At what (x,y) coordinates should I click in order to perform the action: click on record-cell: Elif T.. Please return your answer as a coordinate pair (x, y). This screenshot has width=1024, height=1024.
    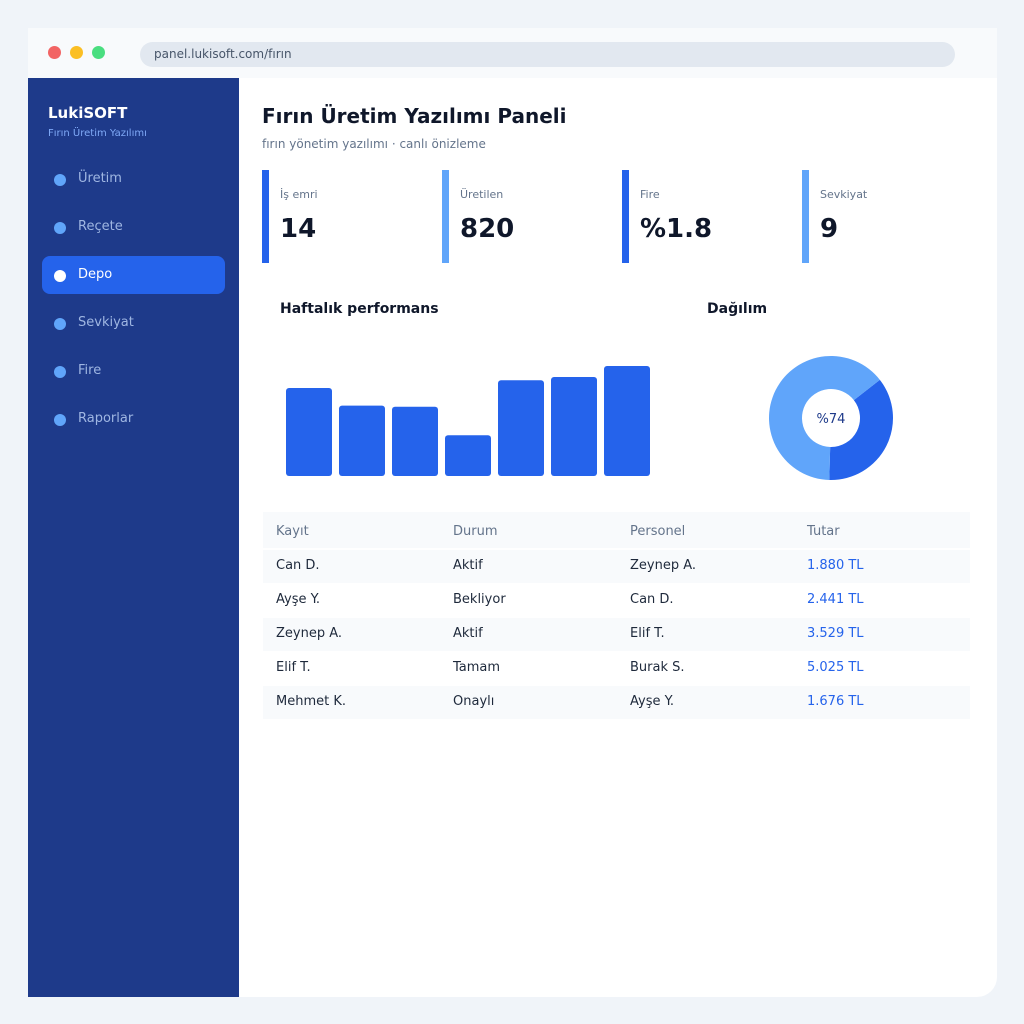
    Looking at the image, I should click on (293, 667).